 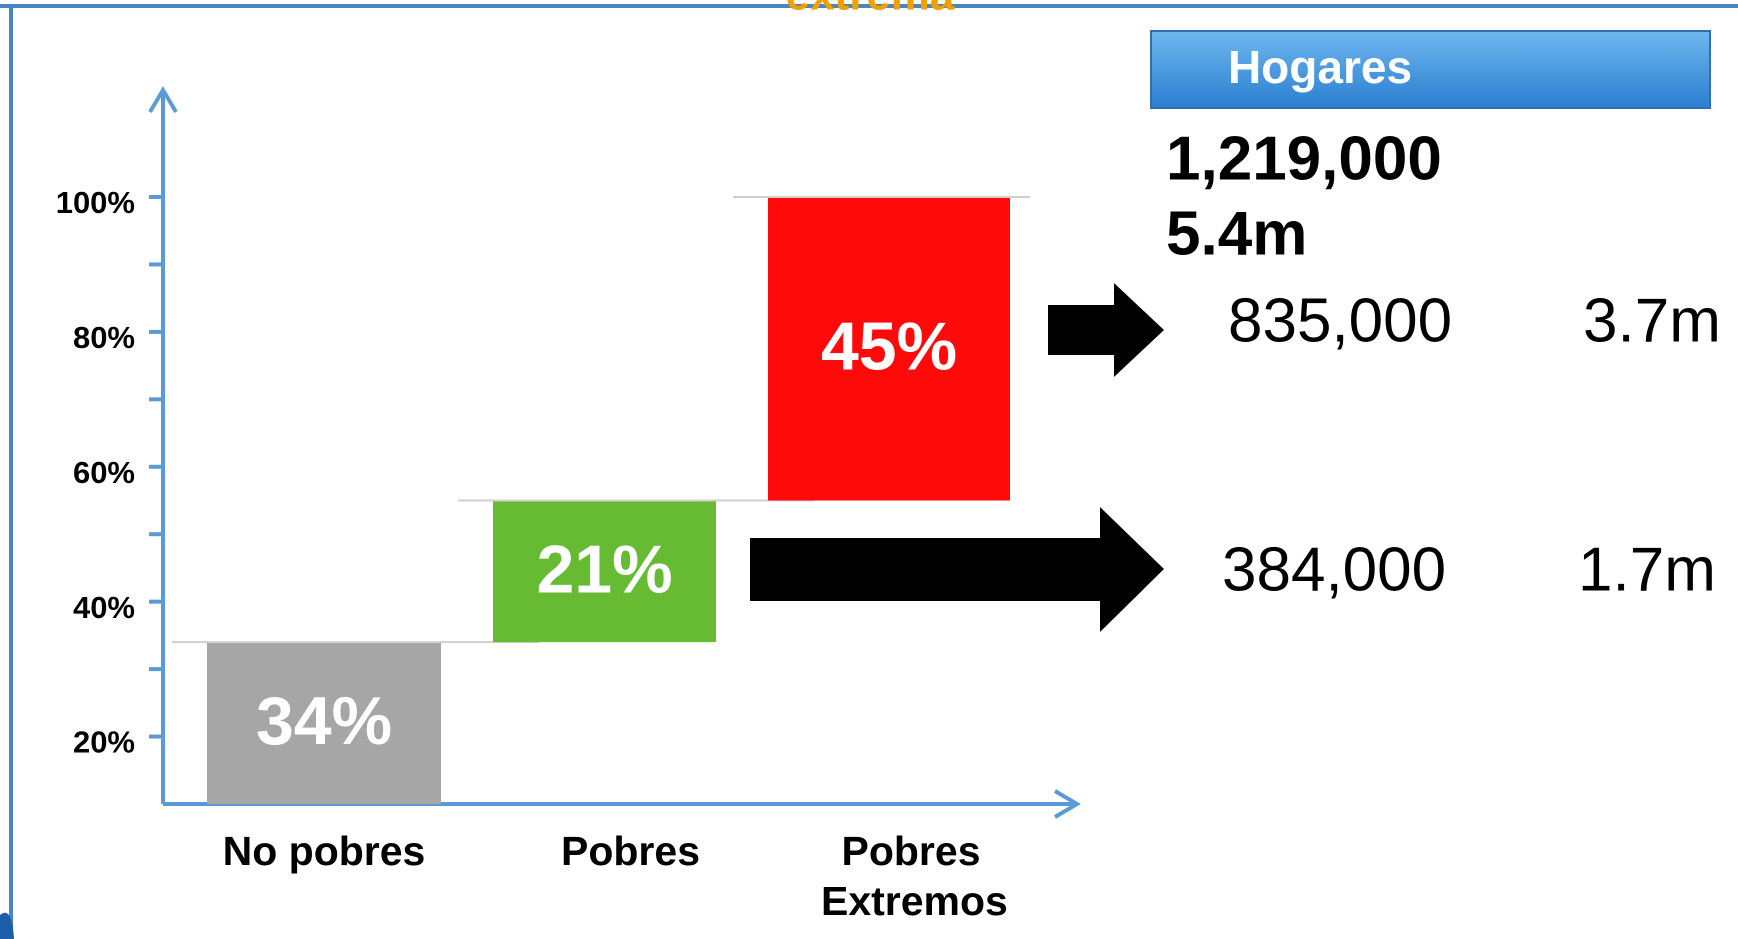 What do you see at coordinates (604, 569) in the screenshot?
I see `data-label: 21%` at bounding box center [604, 569].